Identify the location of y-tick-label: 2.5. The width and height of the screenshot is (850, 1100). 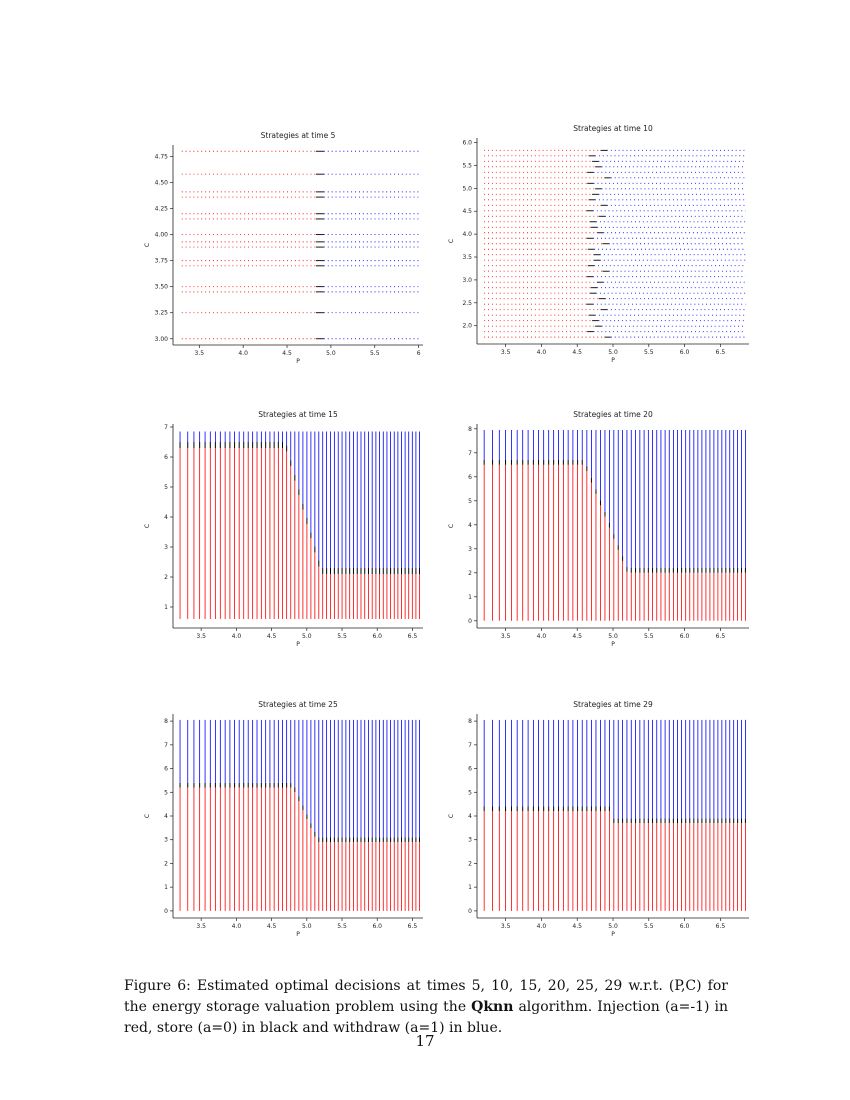
(467, 303).